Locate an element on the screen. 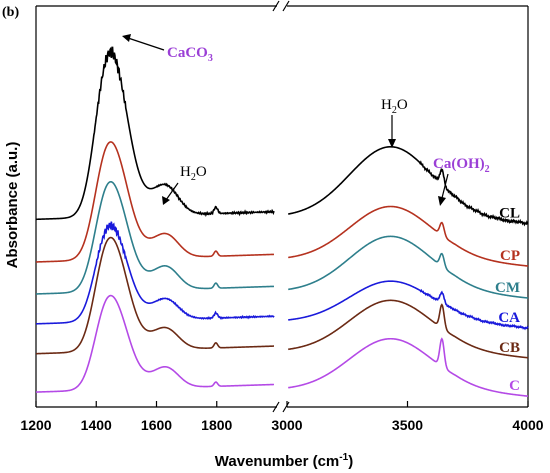 The height and width of the screenshot is (473, 550). x-ticks: 1200 1400 1600 1800 3000 3500 4000 is located at coordinates (282, 417).